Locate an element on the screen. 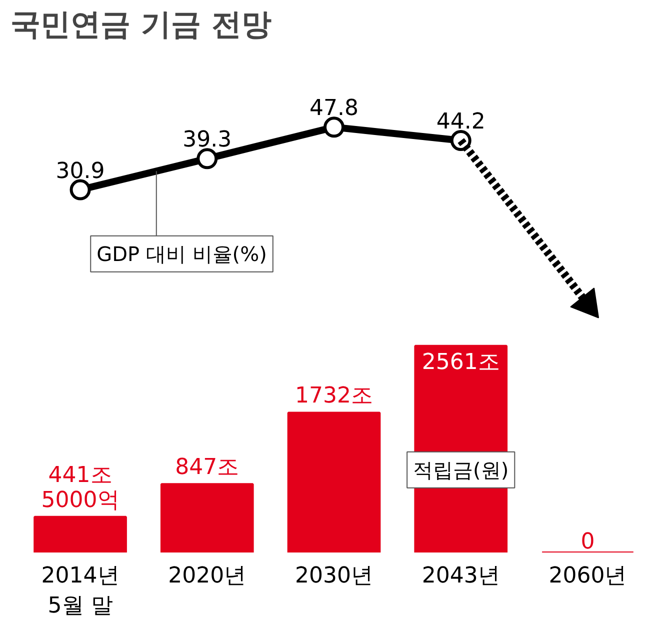 The height and width of the screenshot is (621, 667). text: GDP 대비 비율(%) is located at coordinates (181, 254).